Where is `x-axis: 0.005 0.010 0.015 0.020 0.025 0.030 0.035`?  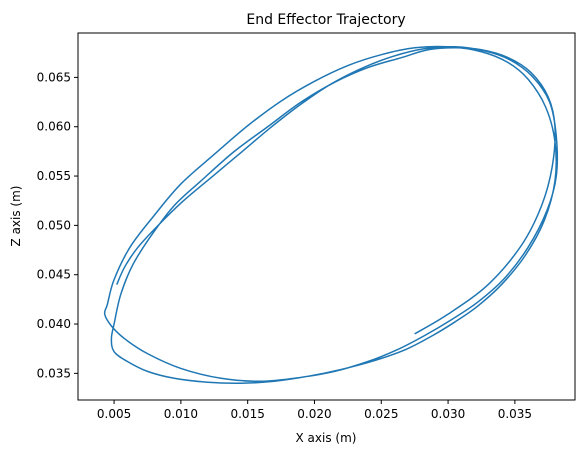 x-axis: 0.005 0.010 0.015 0.020 0.025 0.030 0.035 is located at coordinates (314, 410).